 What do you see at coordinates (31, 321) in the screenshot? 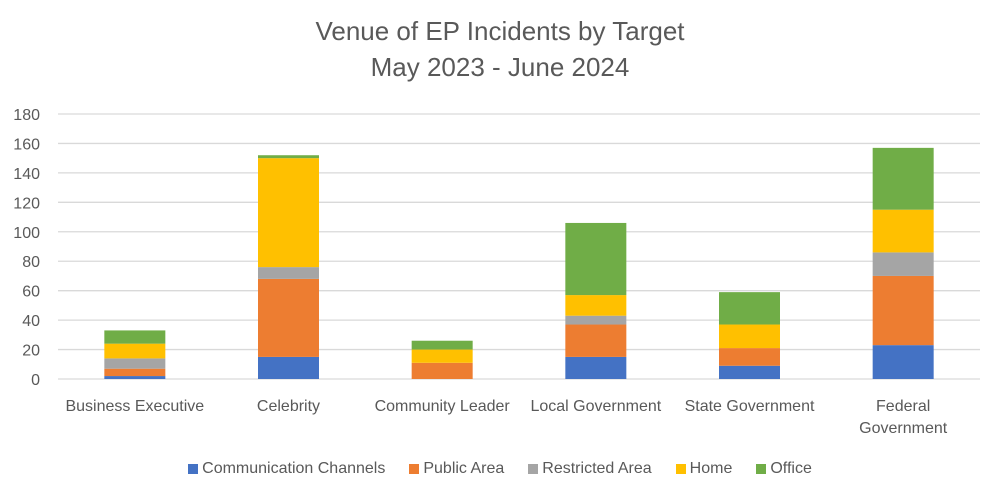
I see `y-tick-label: 40` at bounding box center [31, 321].